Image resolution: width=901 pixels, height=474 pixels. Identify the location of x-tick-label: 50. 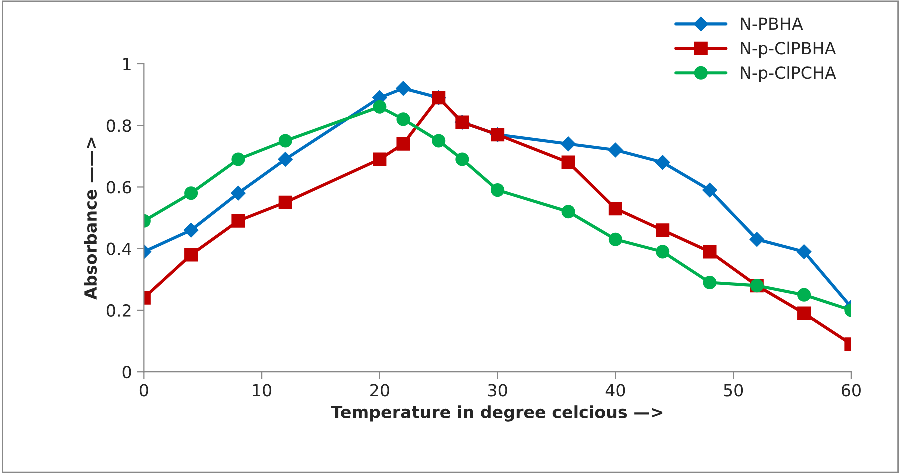
(734, 390).